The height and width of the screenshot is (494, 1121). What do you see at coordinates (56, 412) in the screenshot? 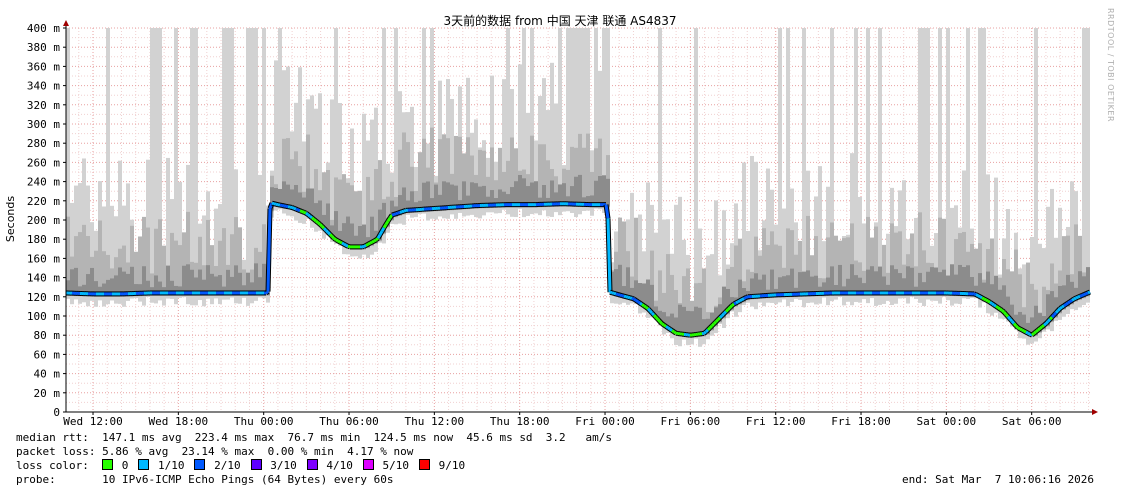
I see `y-tick-label: 0` at bounding box center [56, 412].